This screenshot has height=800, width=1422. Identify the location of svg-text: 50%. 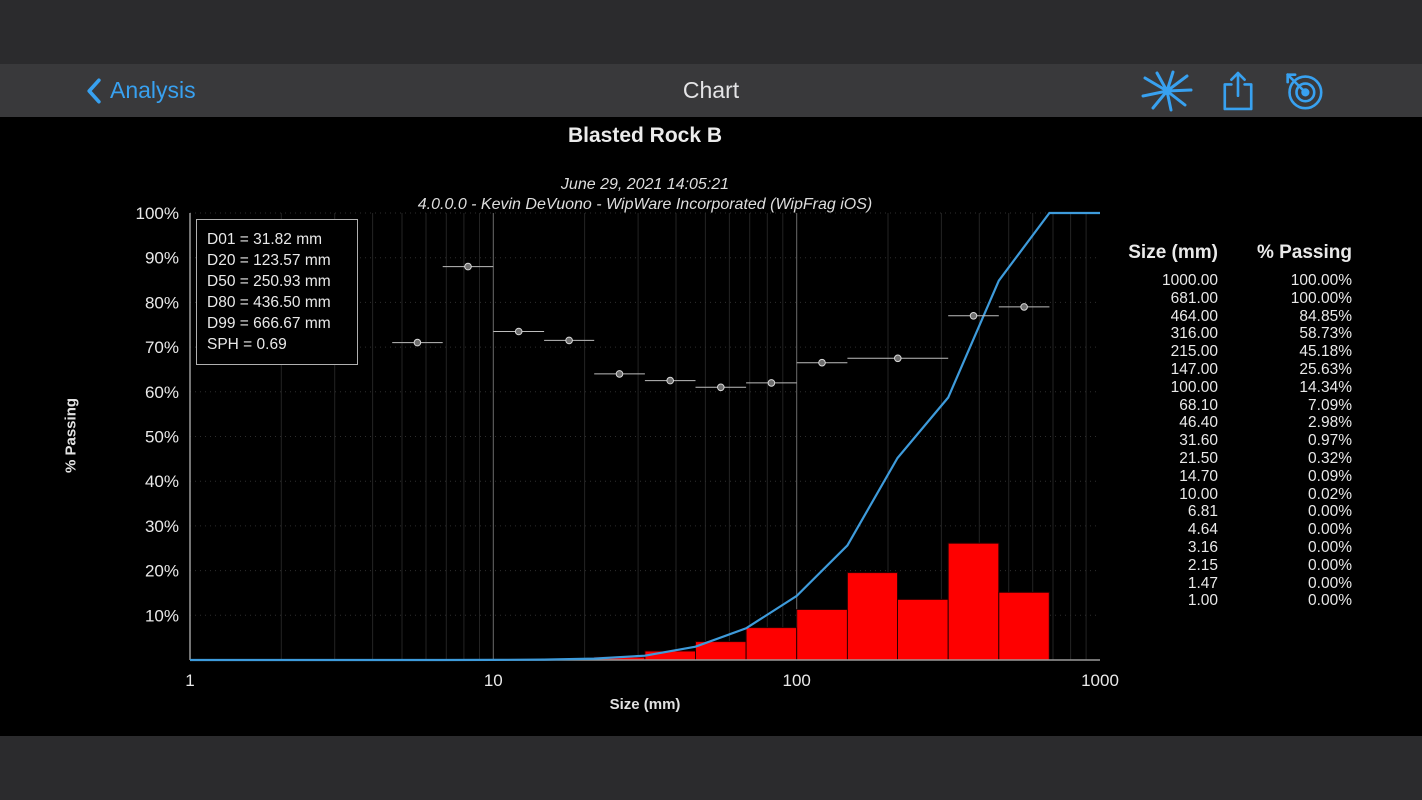
(162, 437).